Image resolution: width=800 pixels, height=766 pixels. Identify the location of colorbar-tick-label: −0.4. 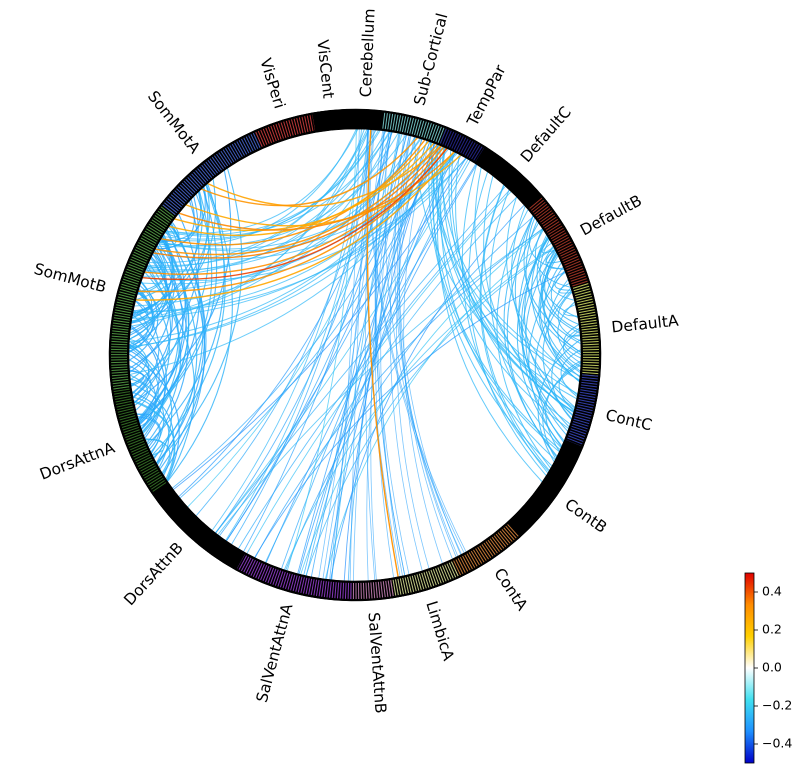
(777, 743).